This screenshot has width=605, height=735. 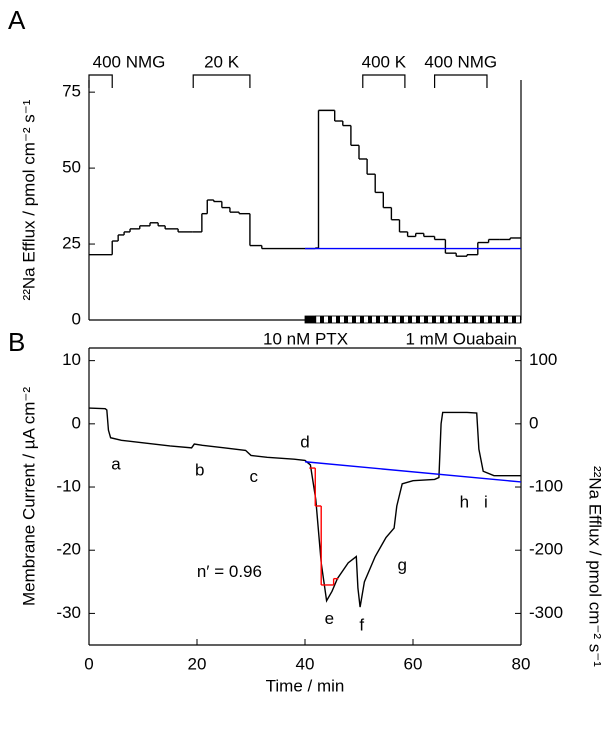 I want to click on annotation: g, so click(x=401, y=564).